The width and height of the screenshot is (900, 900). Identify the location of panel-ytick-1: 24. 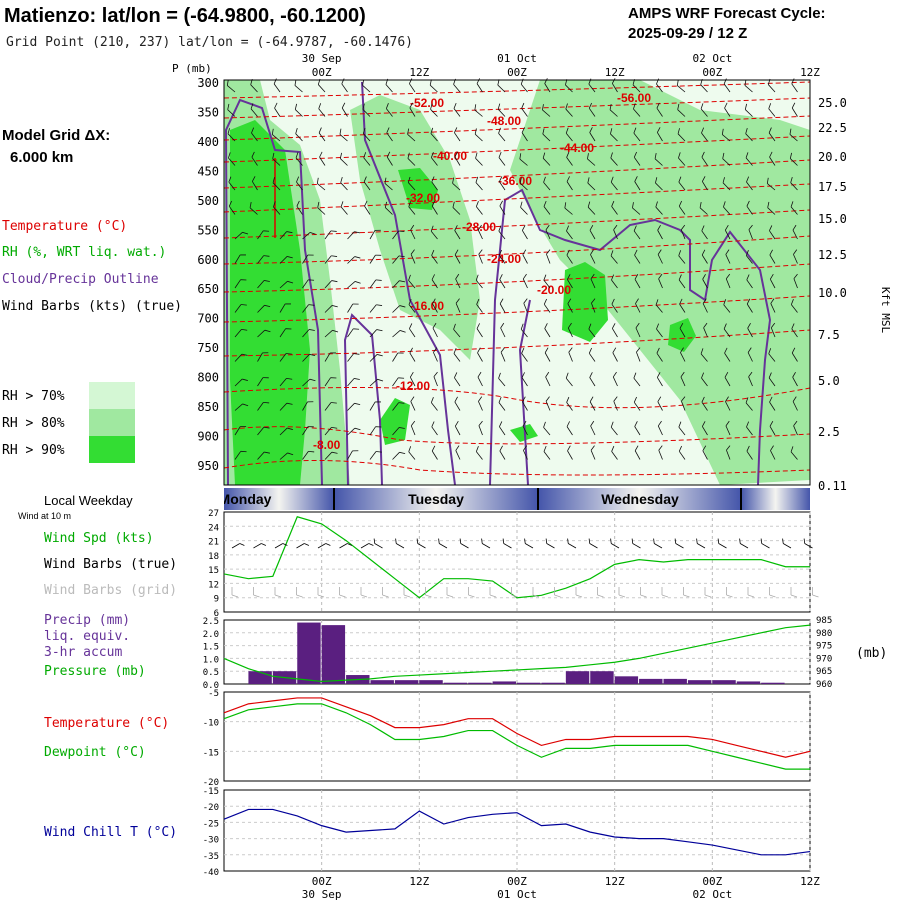
(213, 528).